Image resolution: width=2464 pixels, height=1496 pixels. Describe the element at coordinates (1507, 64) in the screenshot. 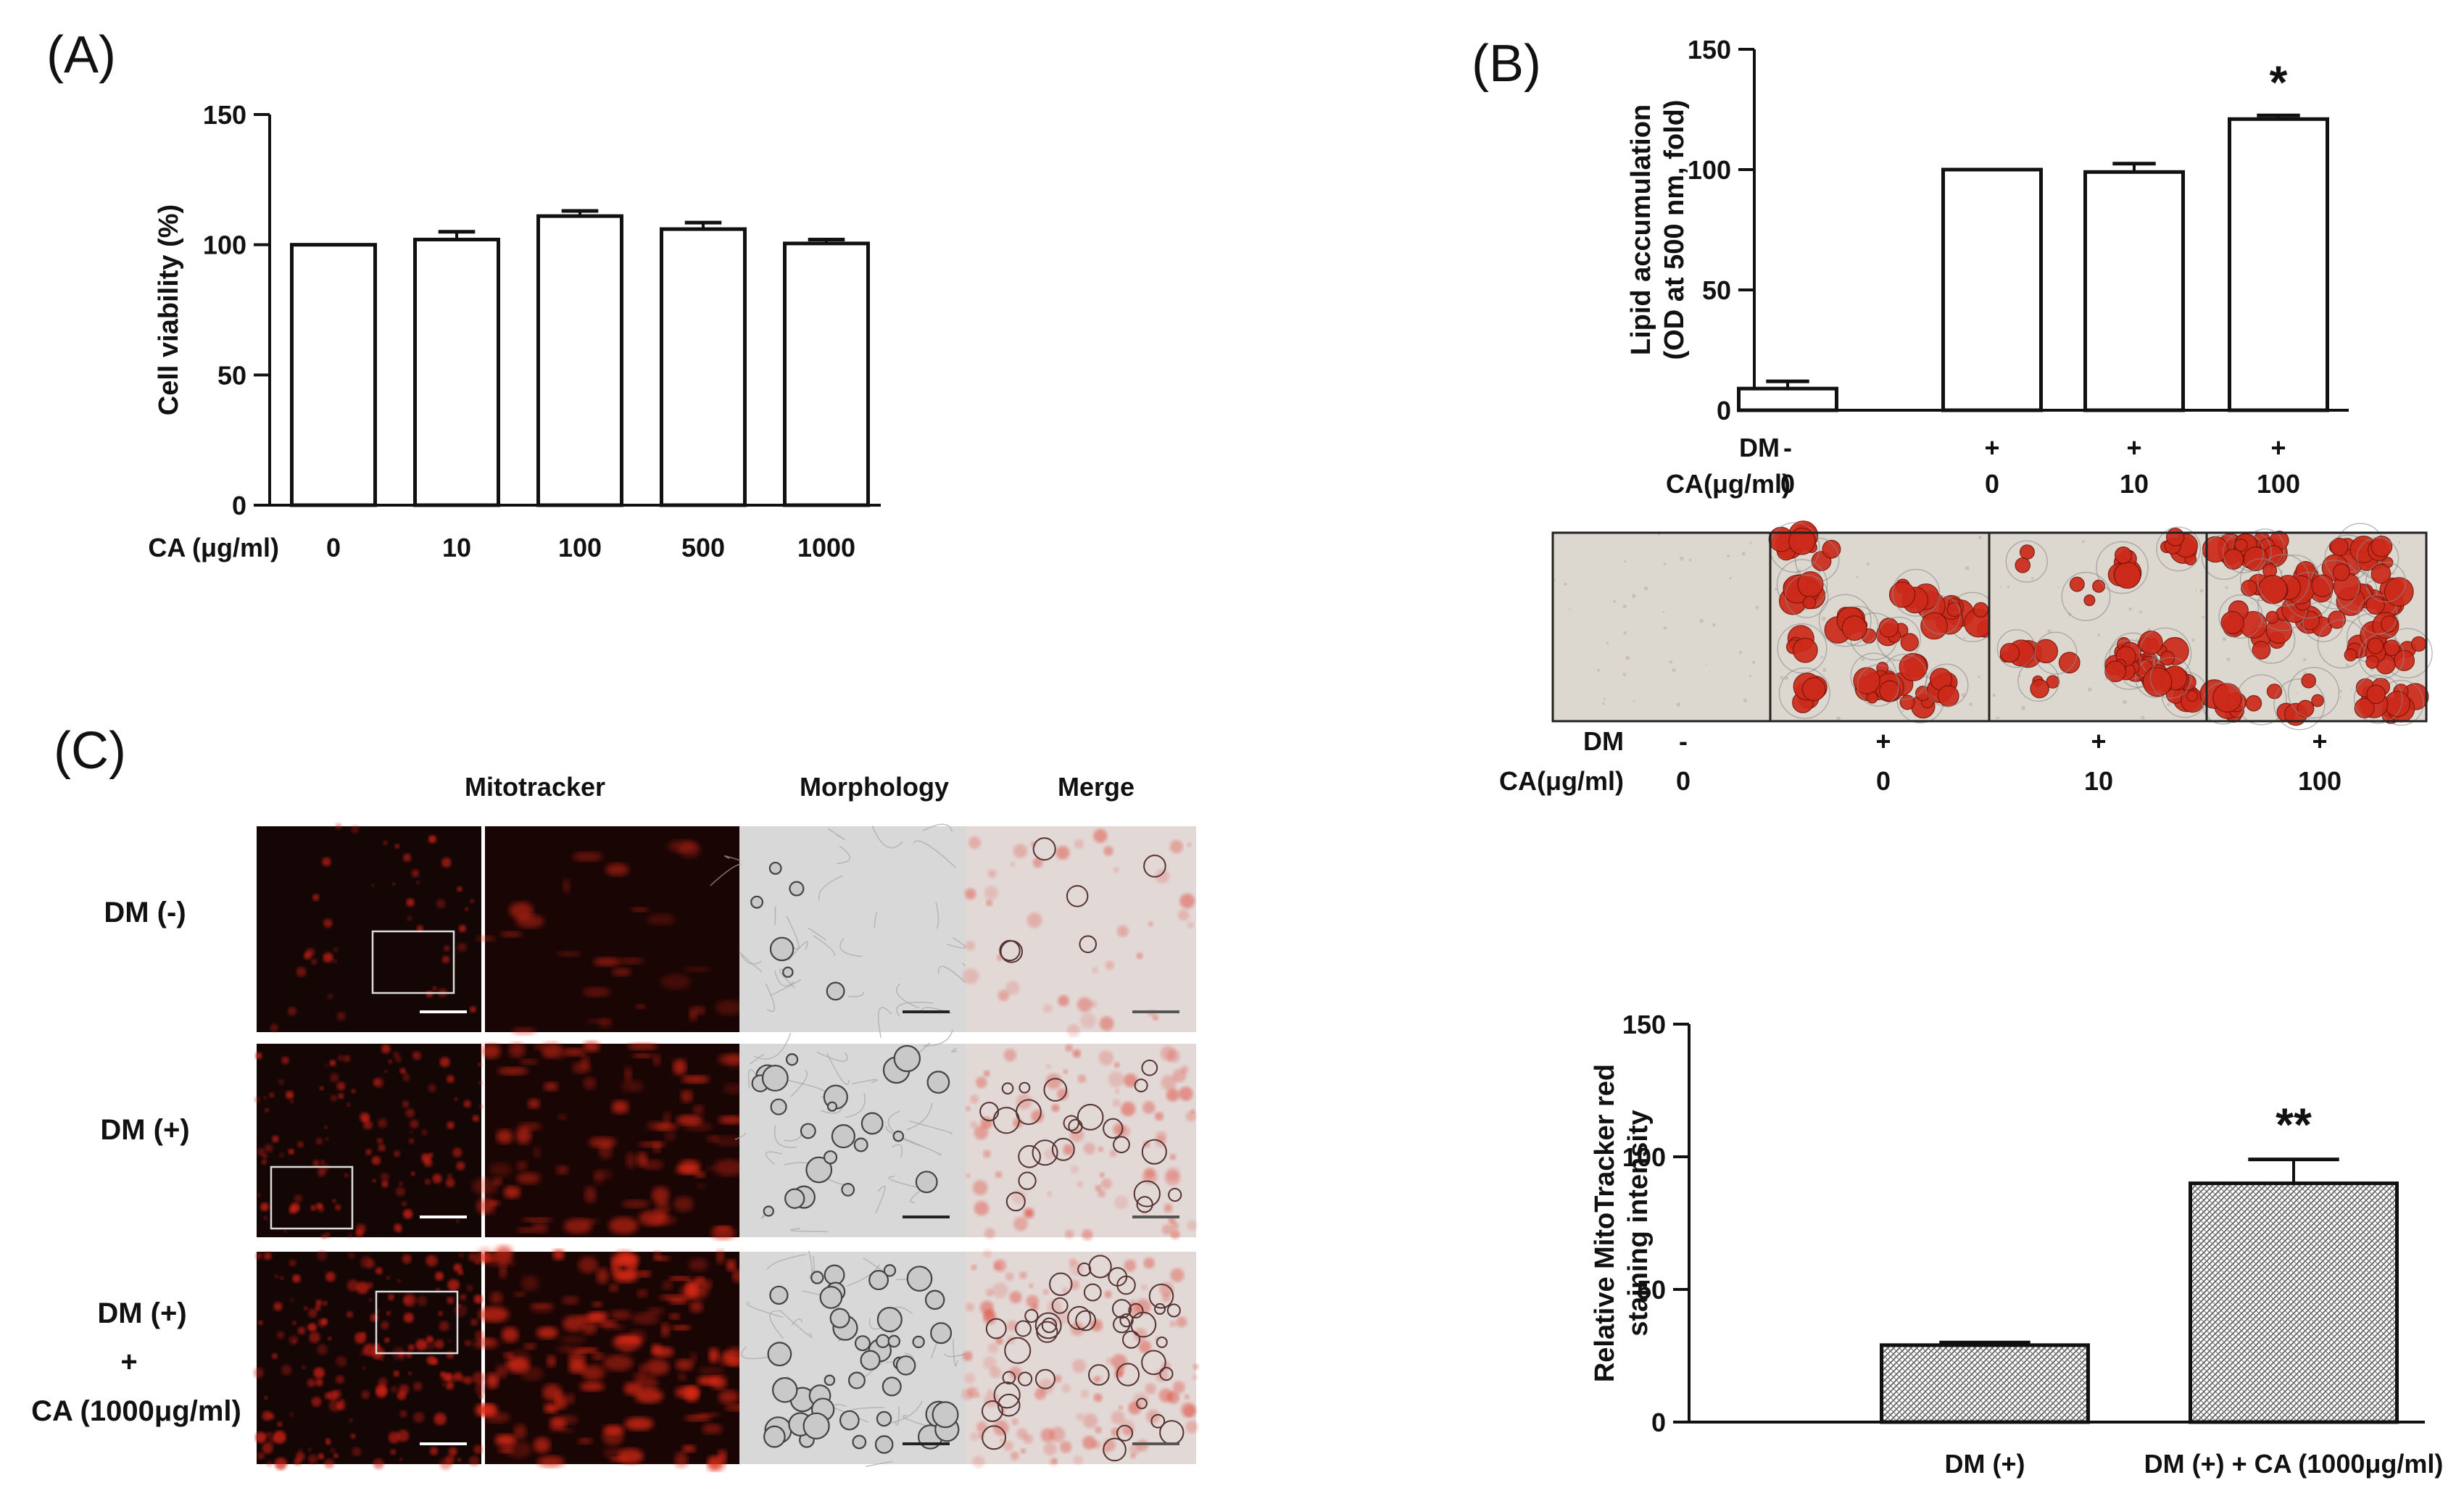

I see `panel-label-b: (B)` at that location.